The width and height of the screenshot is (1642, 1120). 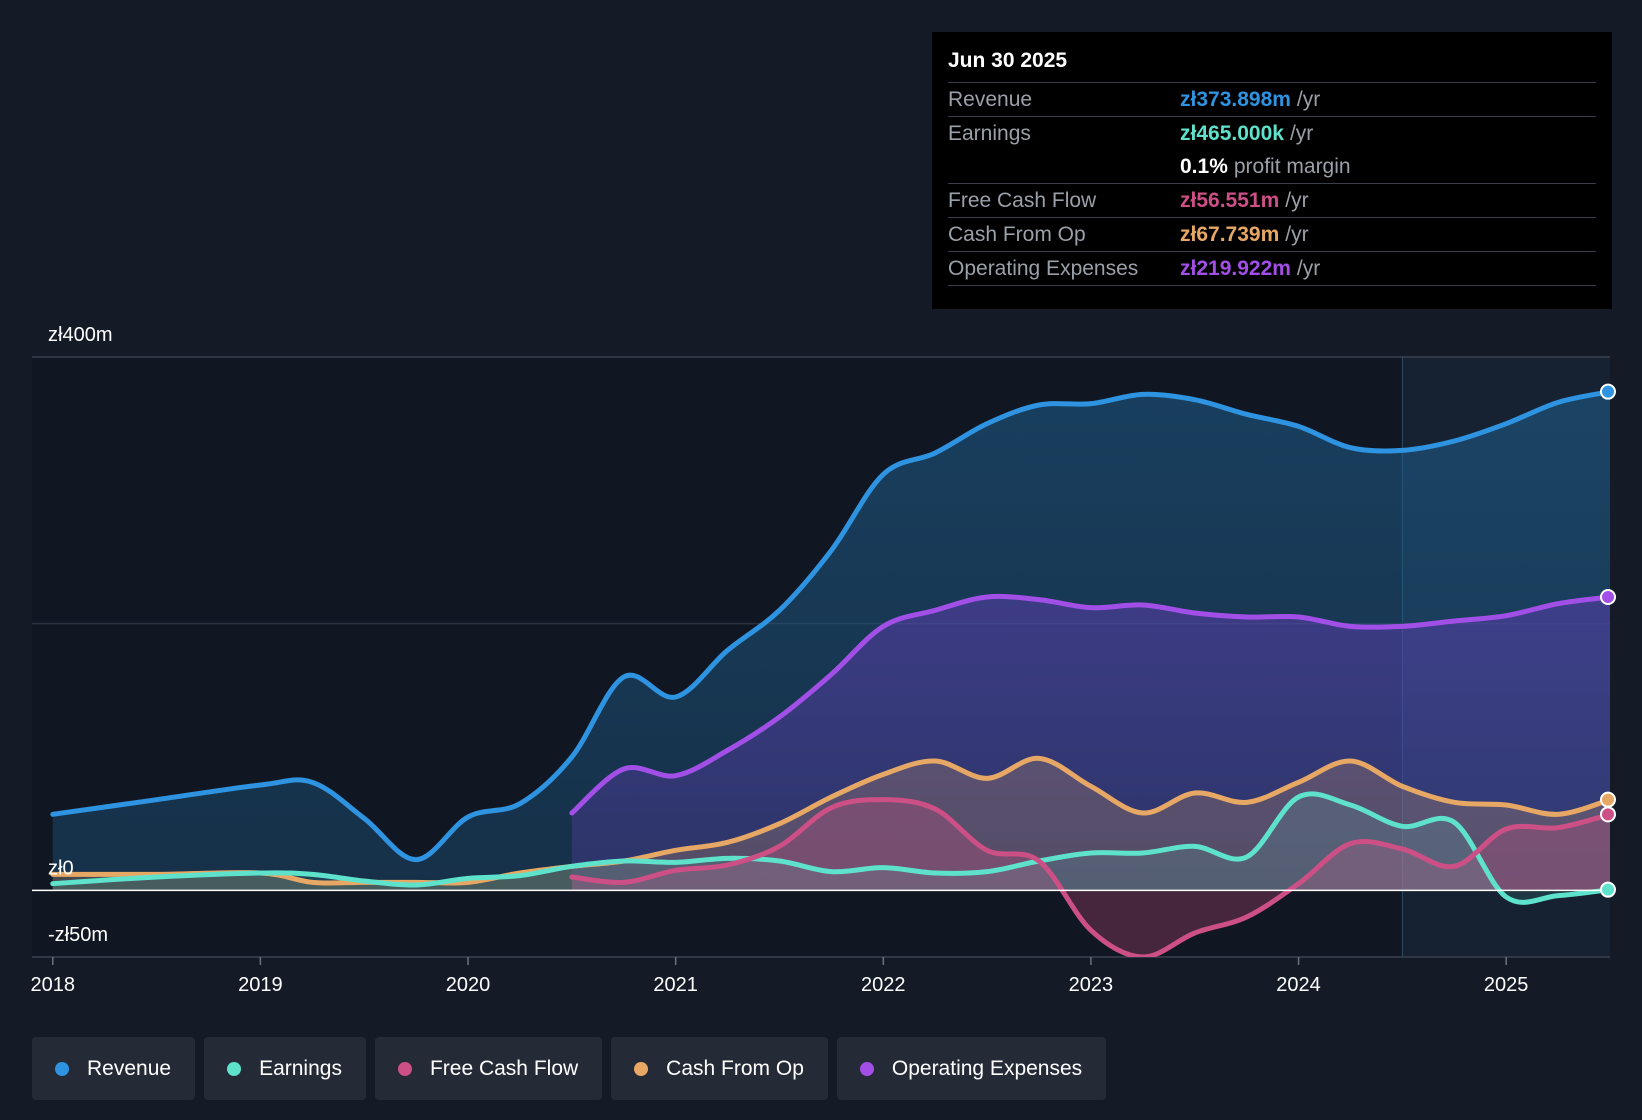 I want to click on legend-item-free-cash-flow: Free Cash Flow, so click(x=488, y=1068).